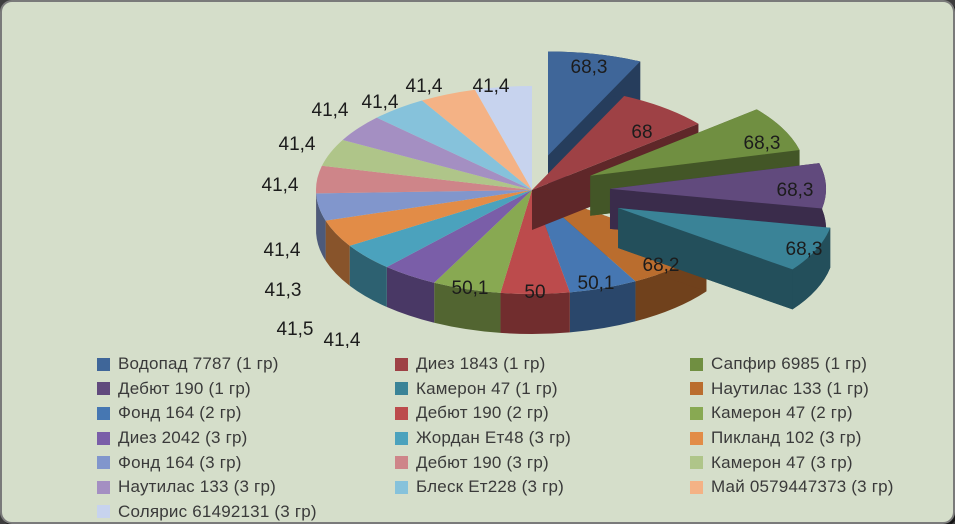 The height and width of the screenshot is (524, 955). What do you see at coordinates (180, 413) in the screenshot?
I see `legend-label: Фонд 164 (2 гр)` at bounding box center [180, 413].